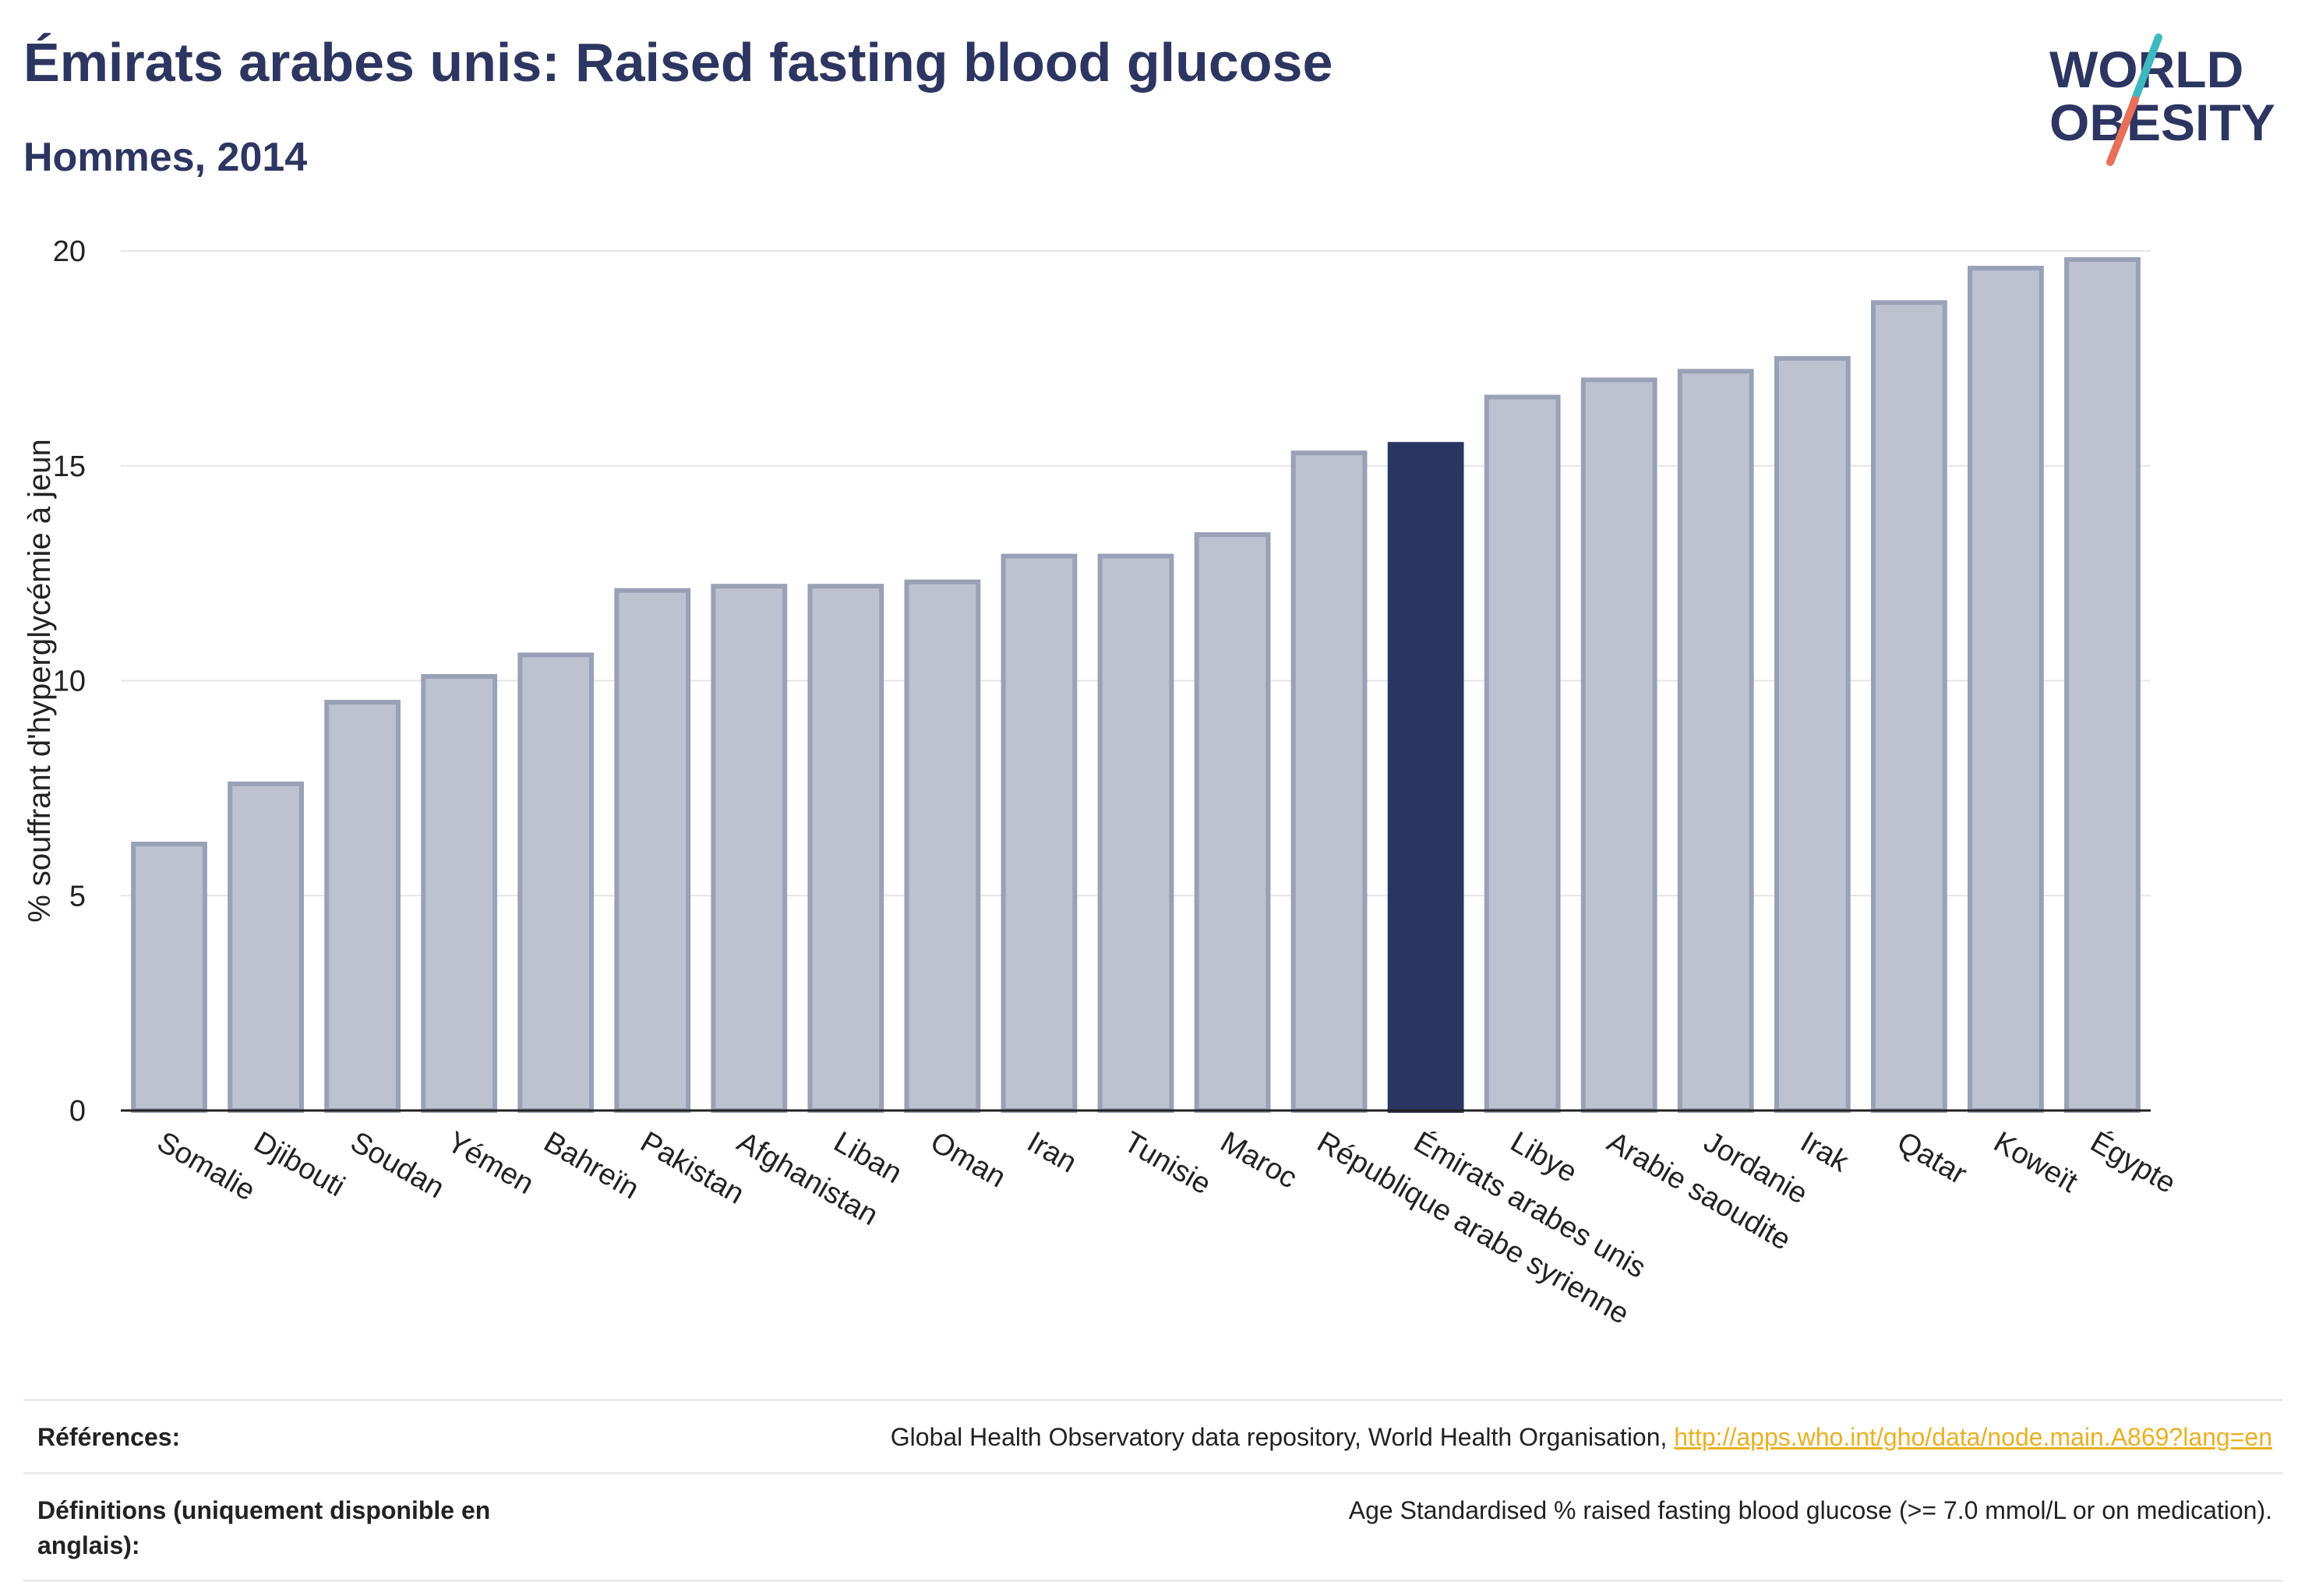 This screenshot has width=2305, height=1596. What do you see at coordinates (2035, 1162) in the screenshot?
I see `x-tick-label: Koweït` at bounding box center [2035, 1162].